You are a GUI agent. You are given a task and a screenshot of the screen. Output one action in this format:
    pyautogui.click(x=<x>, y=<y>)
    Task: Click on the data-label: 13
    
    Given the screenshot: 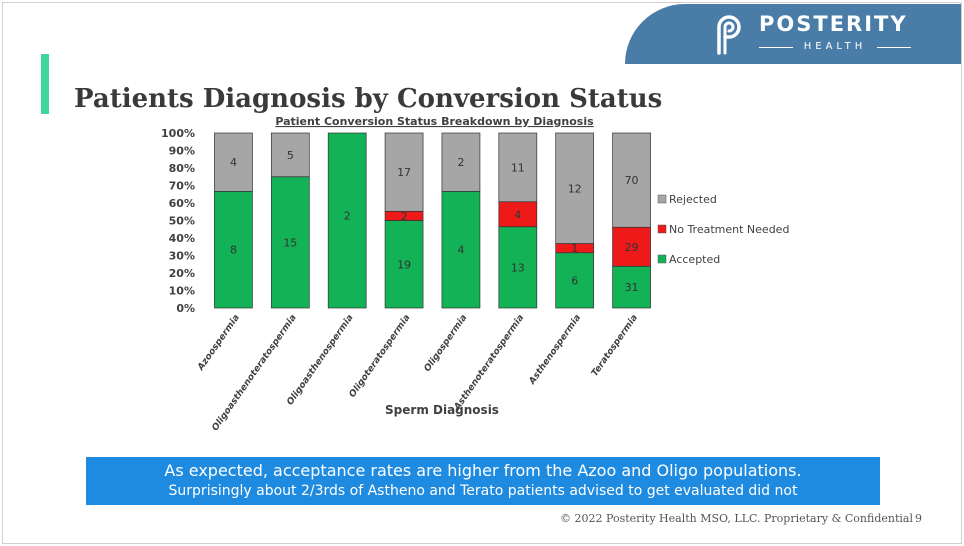 What is the action you would take?
    pyautogui.click(x=518, y=267)
    